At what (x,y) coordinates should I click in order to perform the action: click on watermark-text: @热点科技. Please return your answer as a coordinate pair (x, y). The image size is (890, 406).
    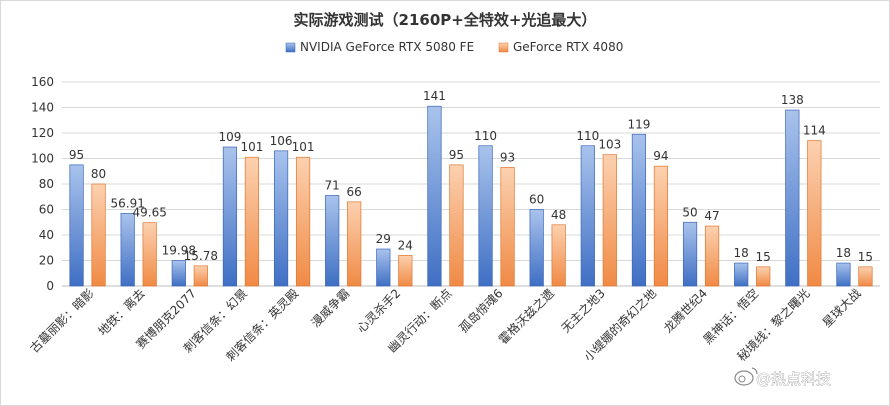
    Looking at the image, I should click on (793, 379).